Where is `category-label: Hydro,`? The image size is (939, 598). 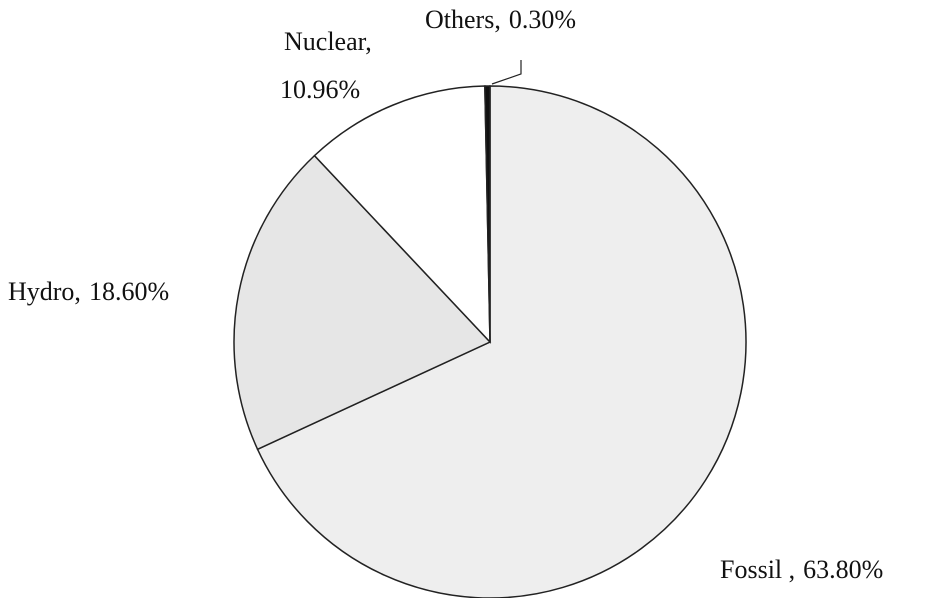 category-label: Hydro, is located at coordinates (44, 291).